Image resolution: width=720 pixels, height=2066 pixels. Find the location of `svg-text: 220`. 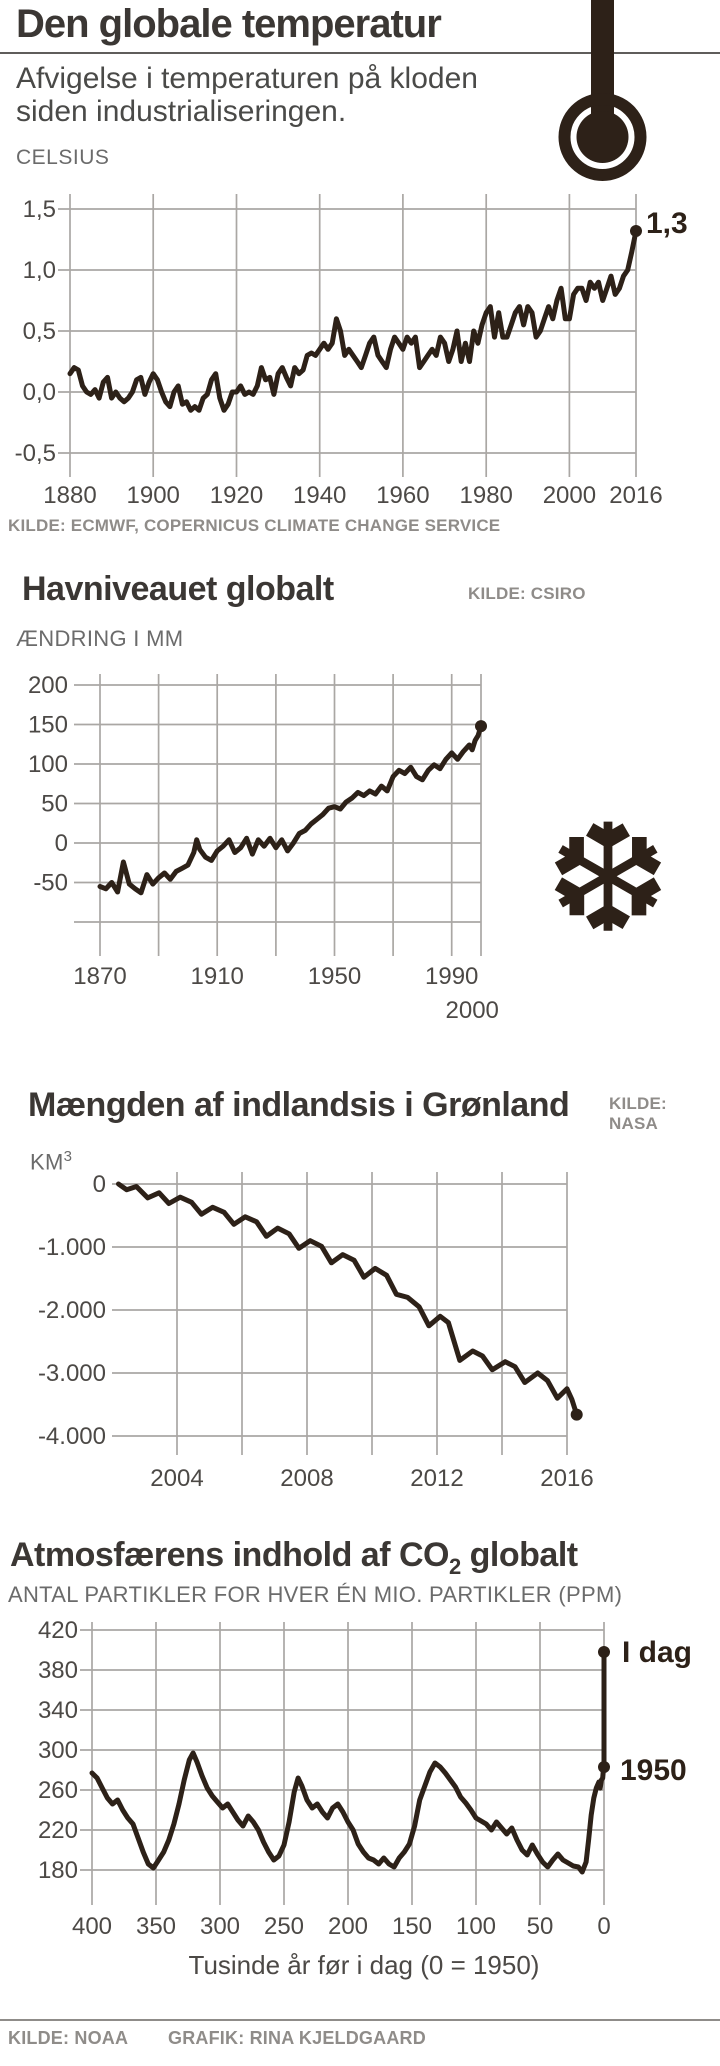

svg-text: 220 is located at coordinates (58, 1830).